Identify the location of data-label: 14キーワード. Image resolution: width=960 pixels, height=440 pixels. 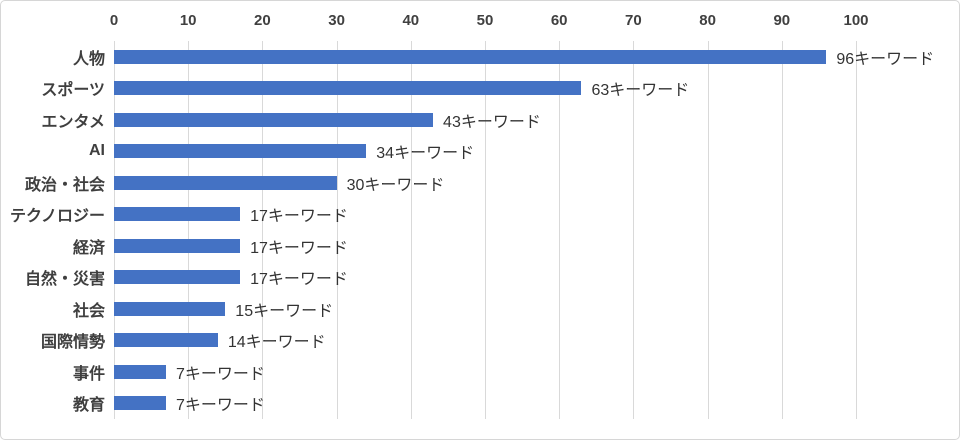
(276, 343).